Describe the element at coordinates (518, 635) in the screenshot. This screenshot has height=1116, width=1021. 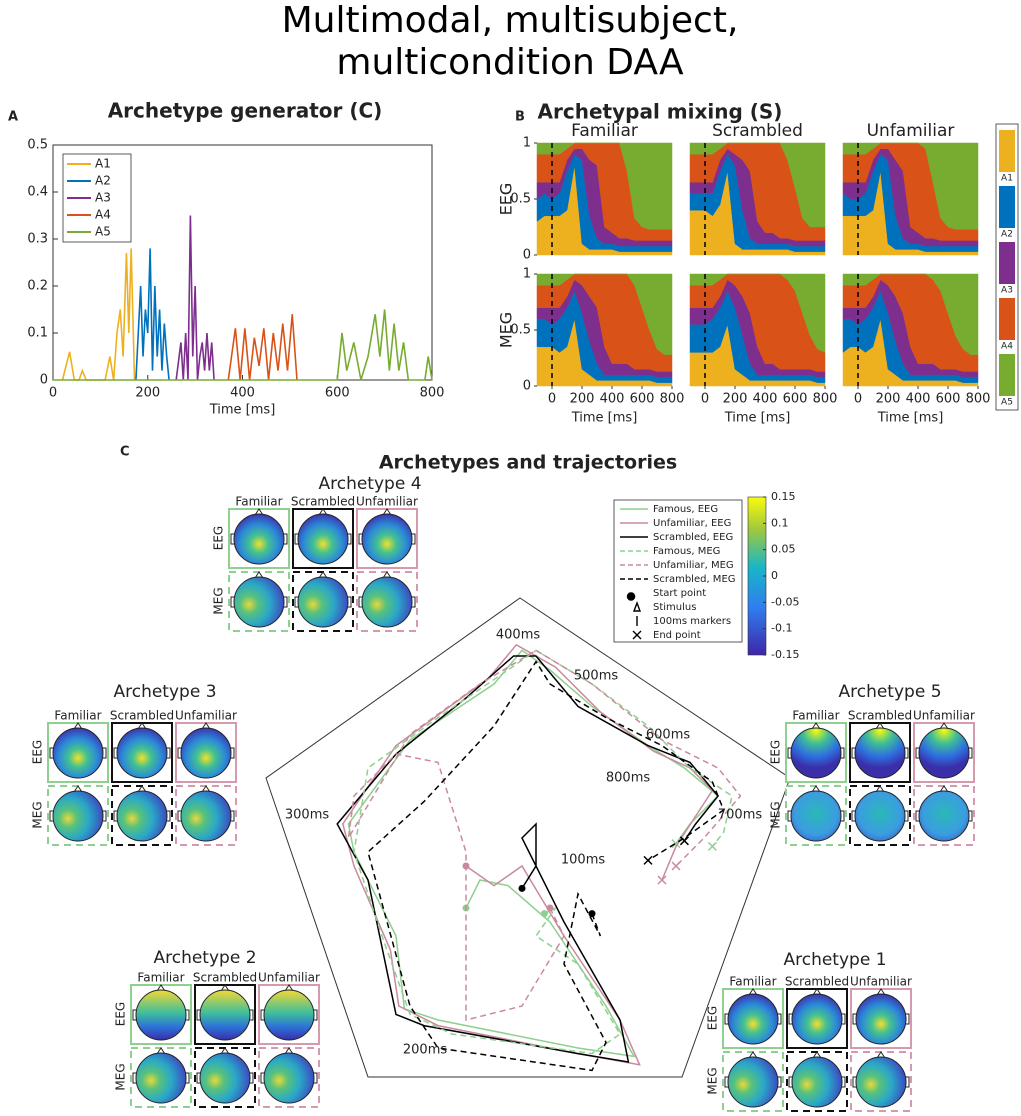
I see `time-annotation: 400ms` at that location.